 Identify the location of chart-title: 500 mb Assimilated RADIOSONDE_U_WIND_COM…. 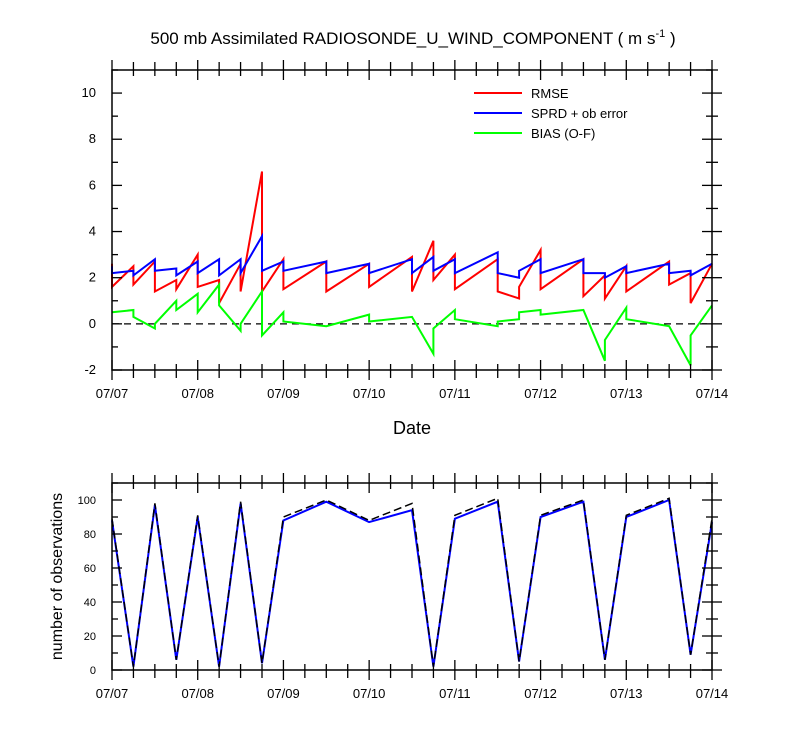
(412, 38).